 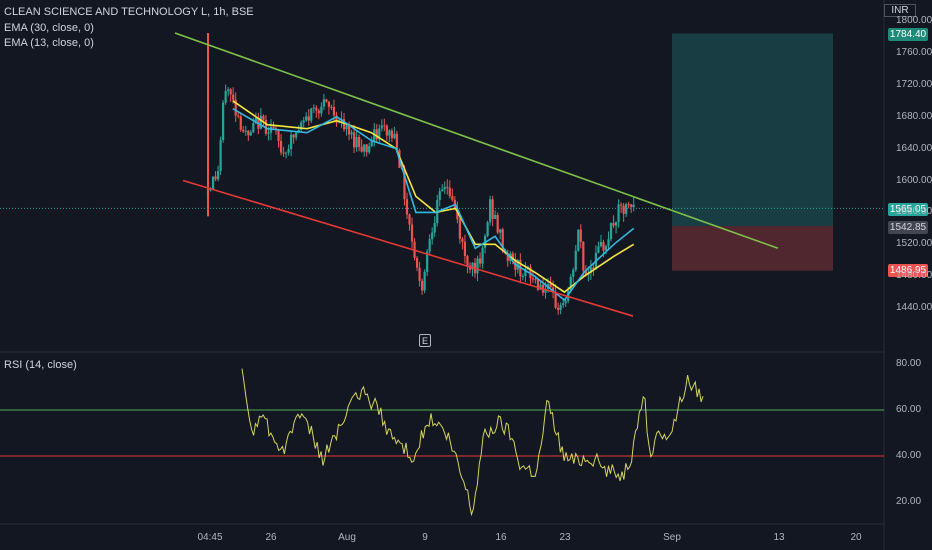 What do you see at coordinates (49, 28) in the screenshot?
I see `ema-slow-legend: EMA (30, close, 0)` at bounding box center [49, 28].